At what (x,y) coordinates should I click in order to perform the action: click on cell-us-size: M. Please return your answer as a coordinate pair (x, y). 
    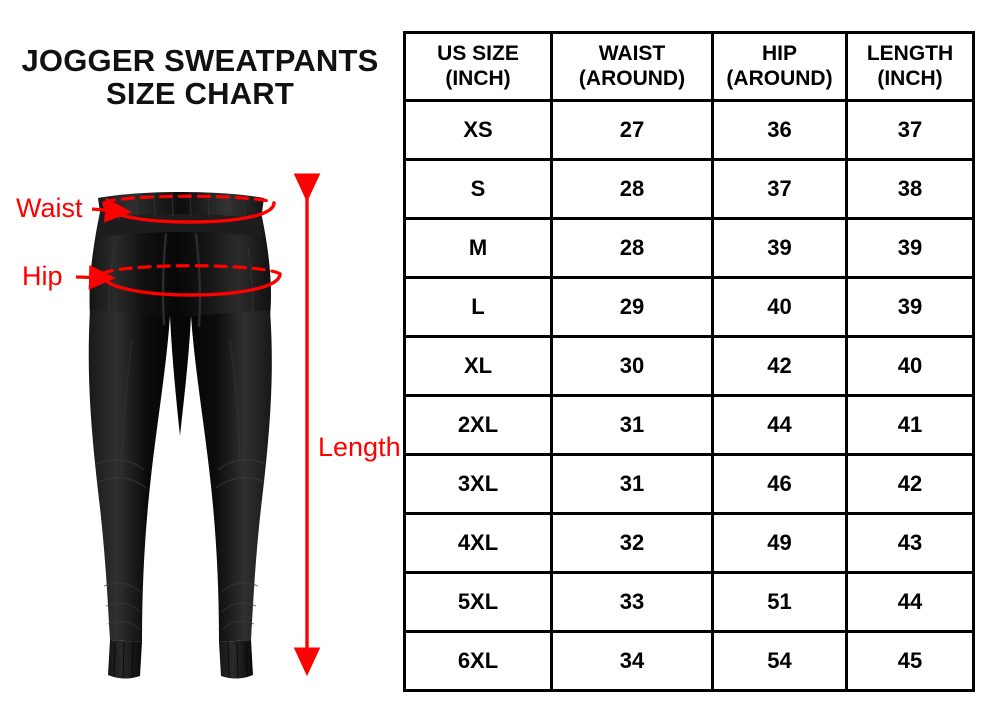
    Looking at the image, I should click on (478, 248).